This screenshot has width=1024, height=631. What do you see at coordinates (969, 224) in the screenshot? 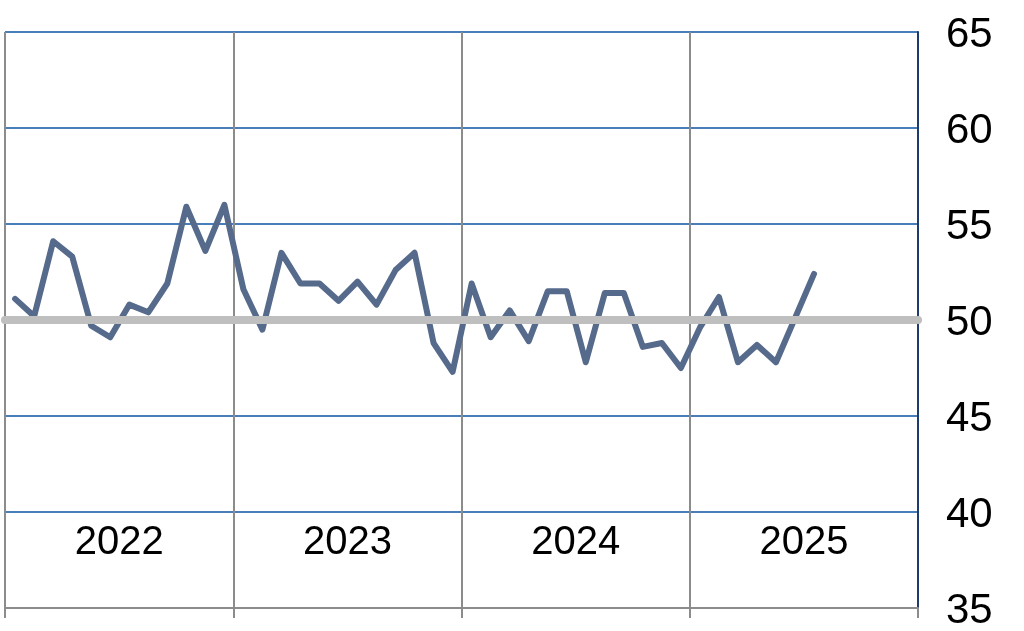
I see `y-tick-label: 55` at bounding box center [969, 224].